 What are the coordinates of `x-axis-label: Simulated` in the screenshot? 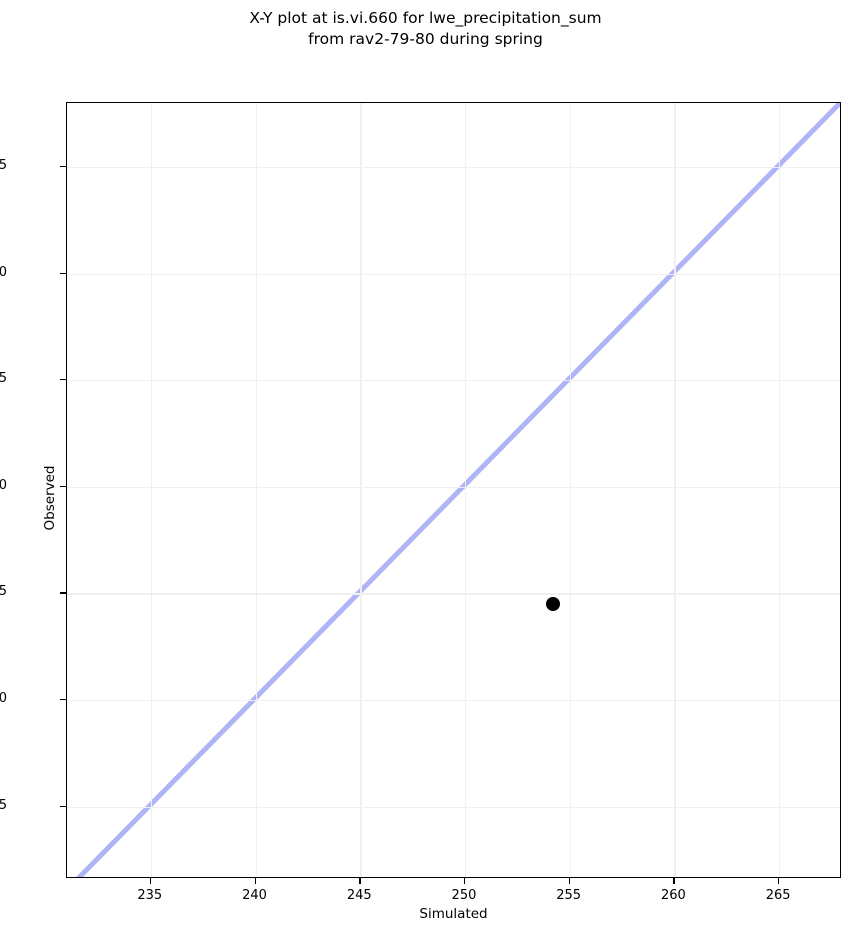 It's located at (453, 914).